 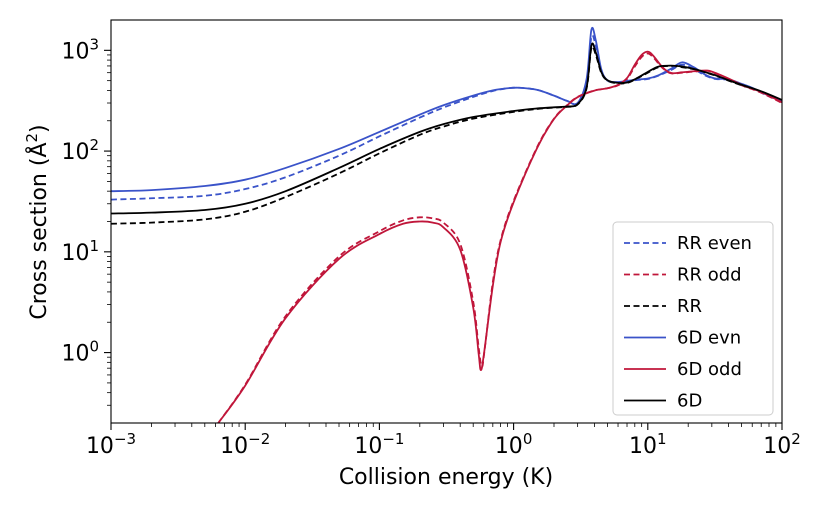 I want to click on legend-item-rr-odd: RR odd, so click(x=683, y=275).